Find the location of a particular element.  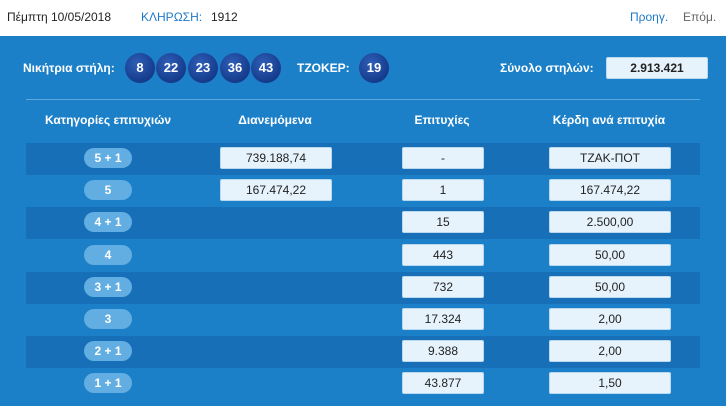

category-pill: 5 is located at coordinates (108, 190).